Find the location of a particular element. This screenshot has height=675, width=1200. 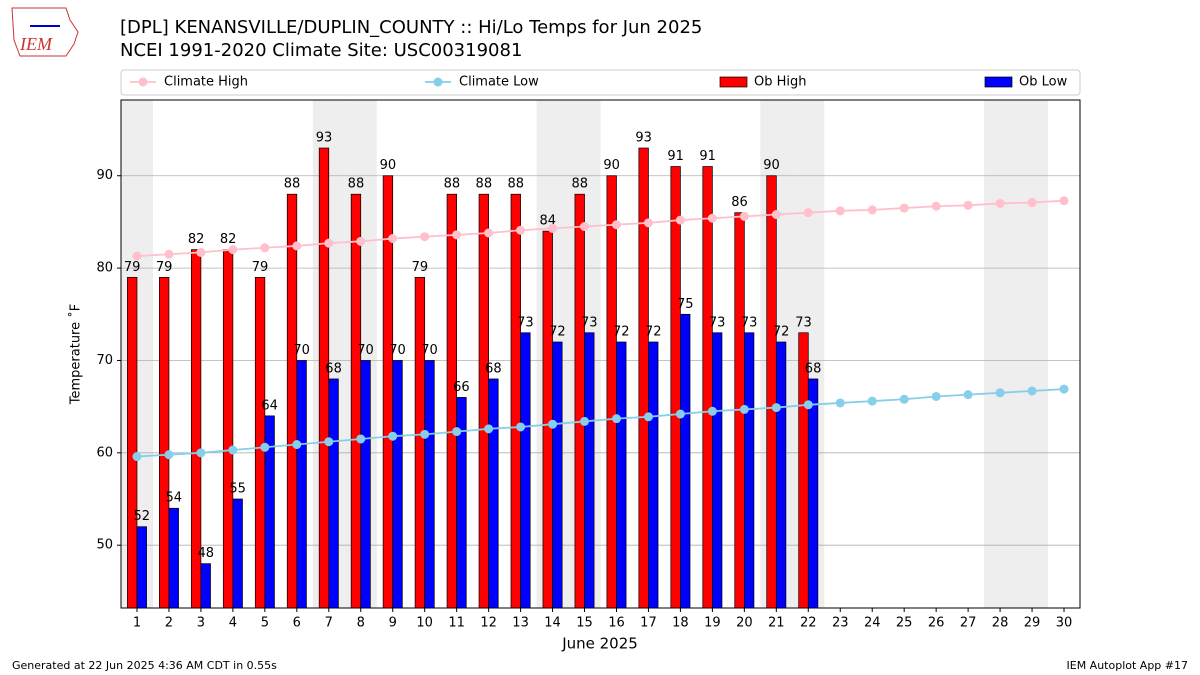

data-label: 48 is located at coordinates (205, 553).